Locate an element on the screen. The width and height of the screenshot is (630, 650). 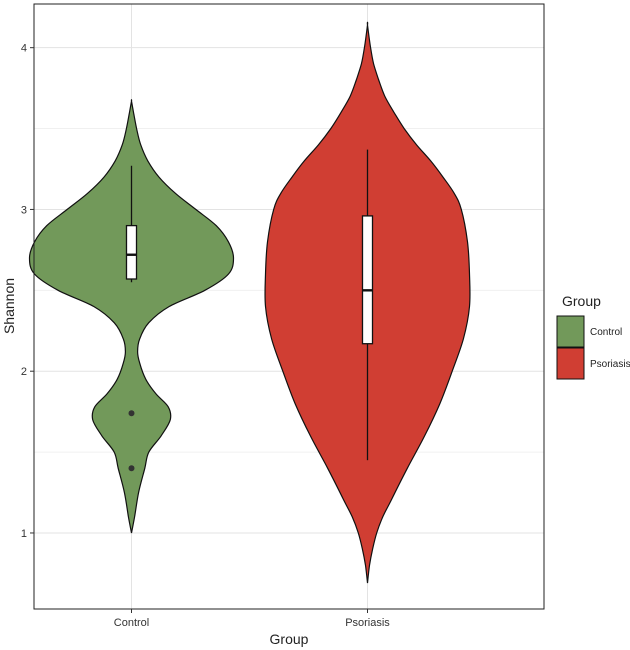
legend: Group Control Psoriasis is located at coordinates (593, 336).